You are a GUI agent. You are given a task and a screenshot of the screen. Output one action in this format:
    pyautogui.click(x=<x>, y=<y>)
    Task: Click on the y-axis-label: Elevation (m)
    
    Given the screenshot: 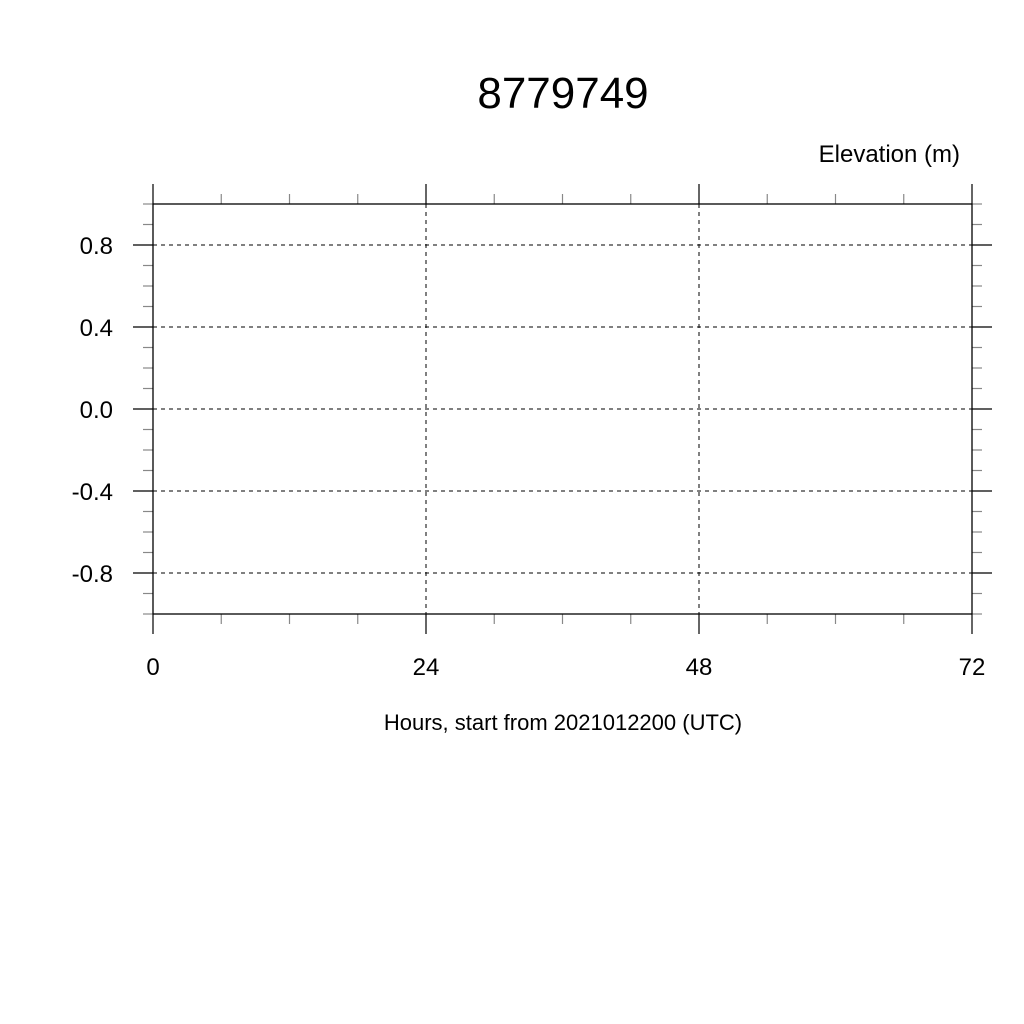 What is the action you would take?
    pyautogui.click(x=889, y=154)
    